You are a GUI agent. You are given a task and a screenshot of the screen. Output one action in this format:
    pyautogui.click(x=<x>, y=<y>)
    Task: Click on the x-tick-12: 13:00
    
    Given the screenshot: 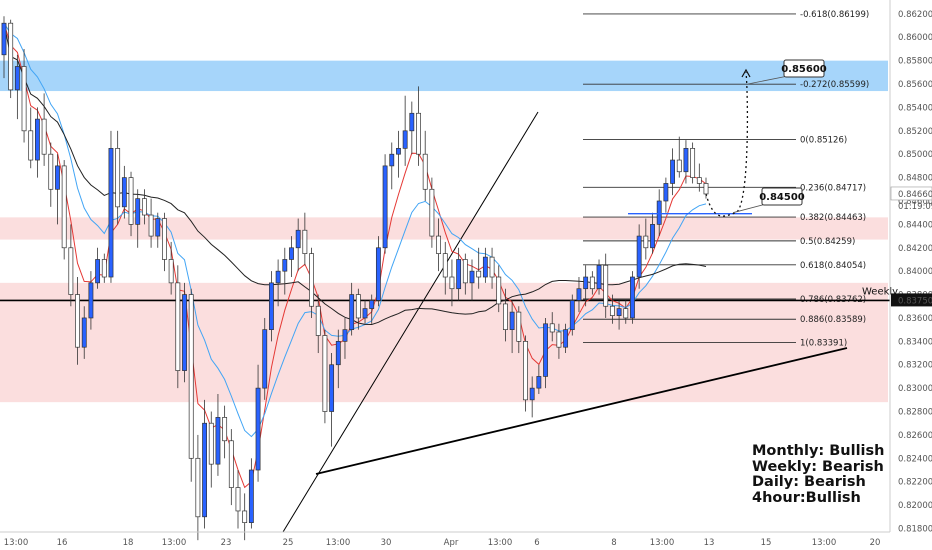 What is the action you would take?
    pyautogui.click(x=662, y=543)
    